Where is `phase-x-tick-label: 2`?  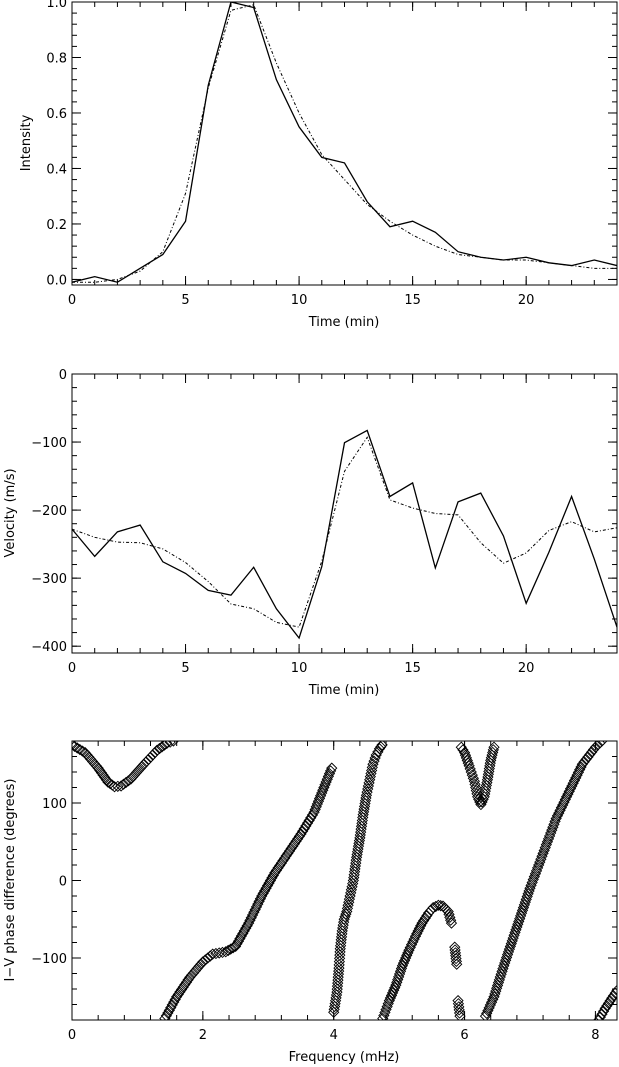
phase-x-tick-label: 2 is located at coordinates (203, 1035).